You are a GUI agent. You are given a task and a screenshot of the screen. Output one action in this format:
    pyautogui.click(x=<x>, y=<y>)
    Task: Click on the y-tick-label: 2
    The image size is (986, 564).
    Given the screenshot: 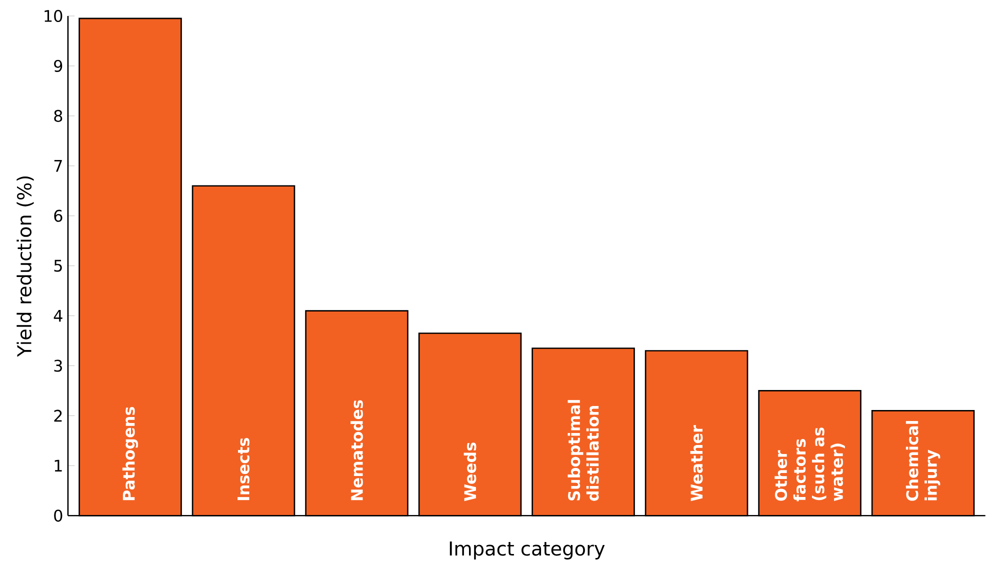 What is the action you would take?
    pyautogui.click(x=58, y=416)
    